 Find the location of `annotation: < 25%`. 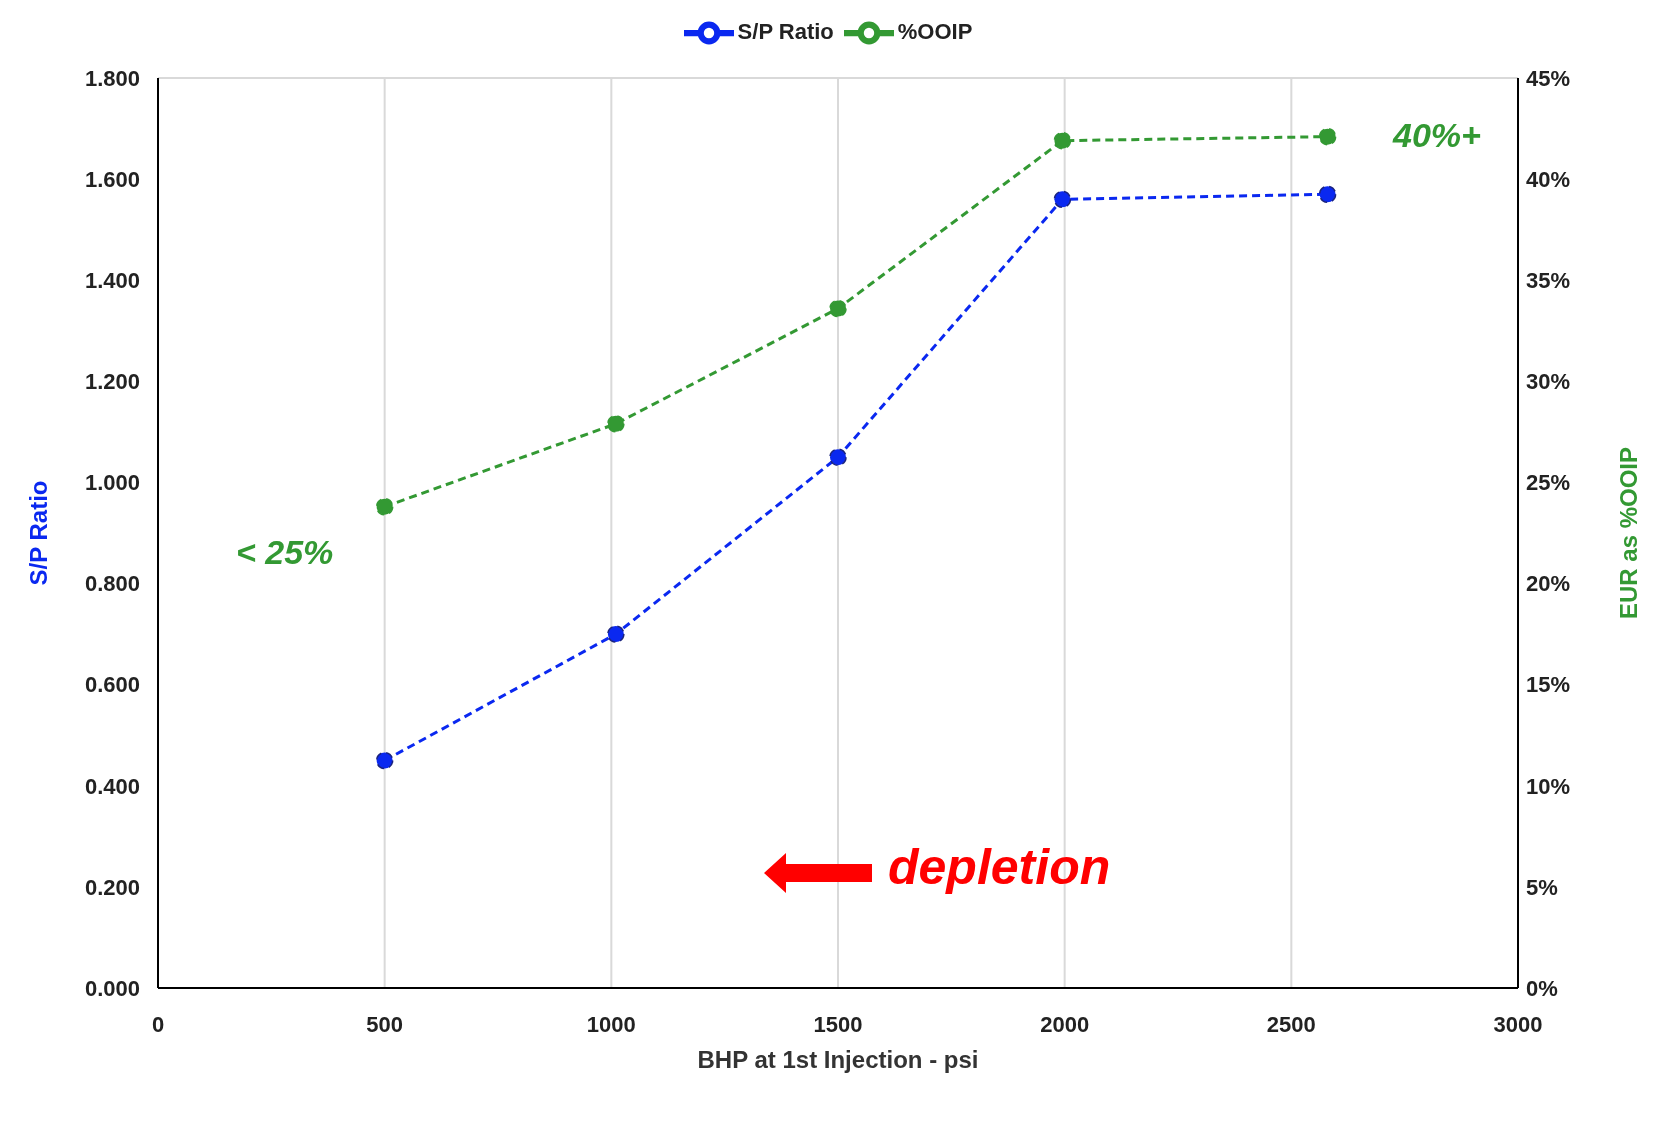

annotation: < 25% is located at coordinates (285, 552).